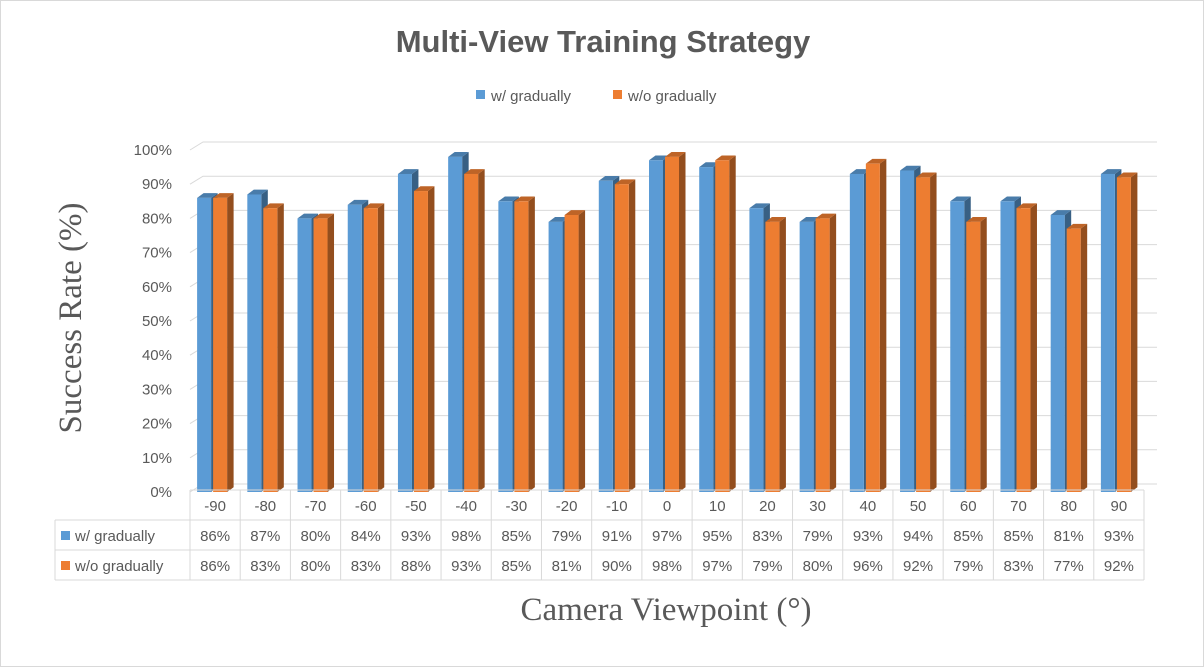 The width and height of the screenshot is (1204, 667). Describe the element at coordinates (575, 351) in the screenshot. I see `bar-wo-gradually--20` at that location.